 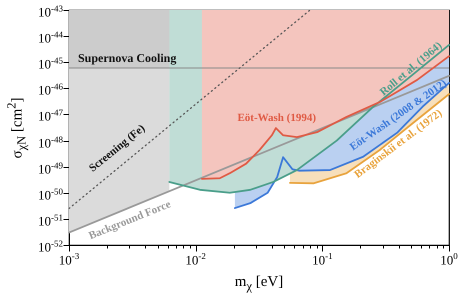 I want to click on y-tick-label: 10$^{-44}$, so click(x=50, y=37).